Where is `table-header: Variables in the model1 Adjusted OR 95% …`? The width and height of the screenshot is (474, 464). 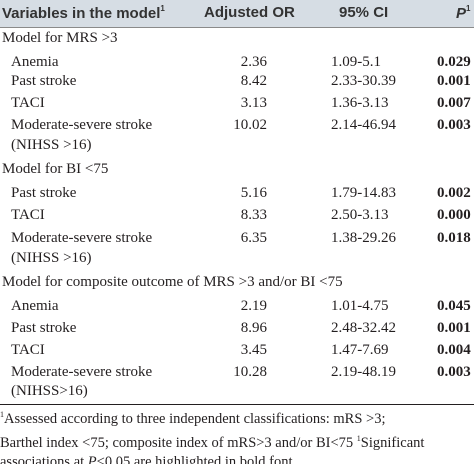
table-header: Variables in the model1 Adjusted OR 95% … is located at coordinates (237, 14).